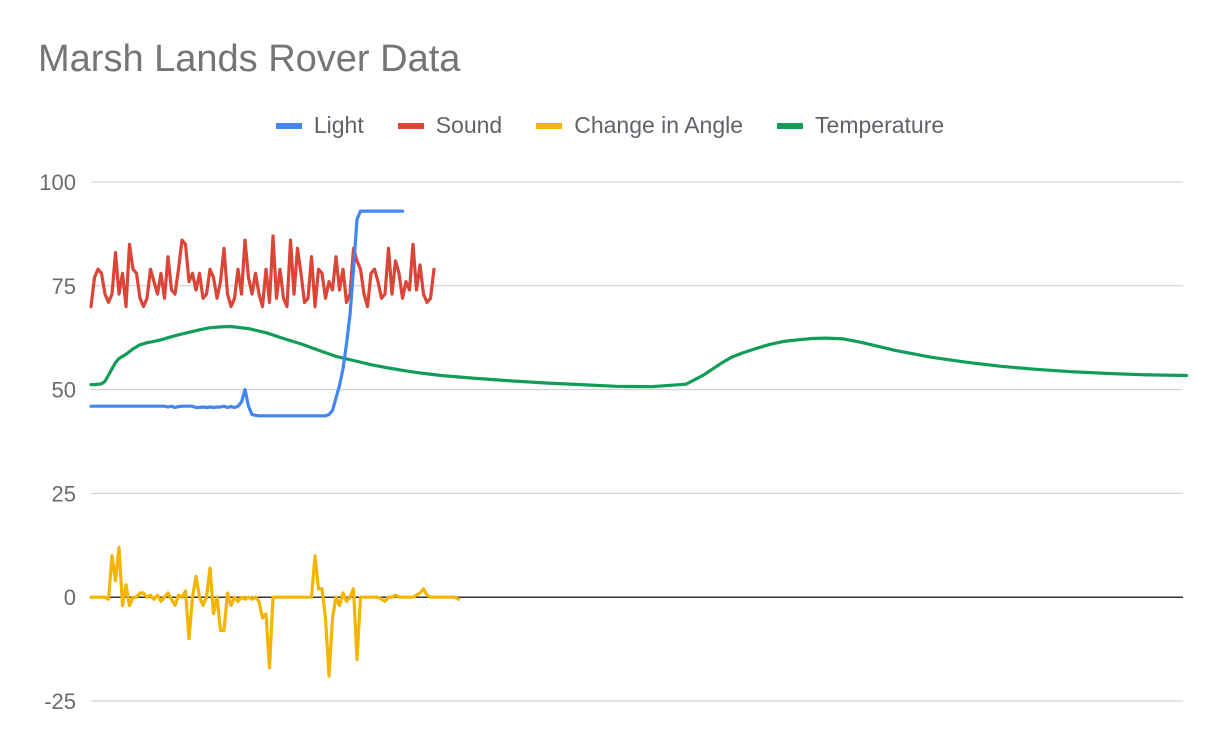  I want to click on y-tick-label: 75, so click(64, 286).